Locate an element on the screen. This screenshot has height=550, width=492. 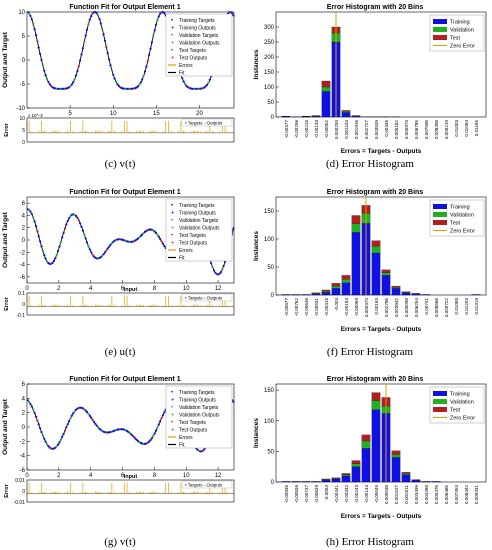
y-axis-label: Output and Target is located at coordinates (5, 426).